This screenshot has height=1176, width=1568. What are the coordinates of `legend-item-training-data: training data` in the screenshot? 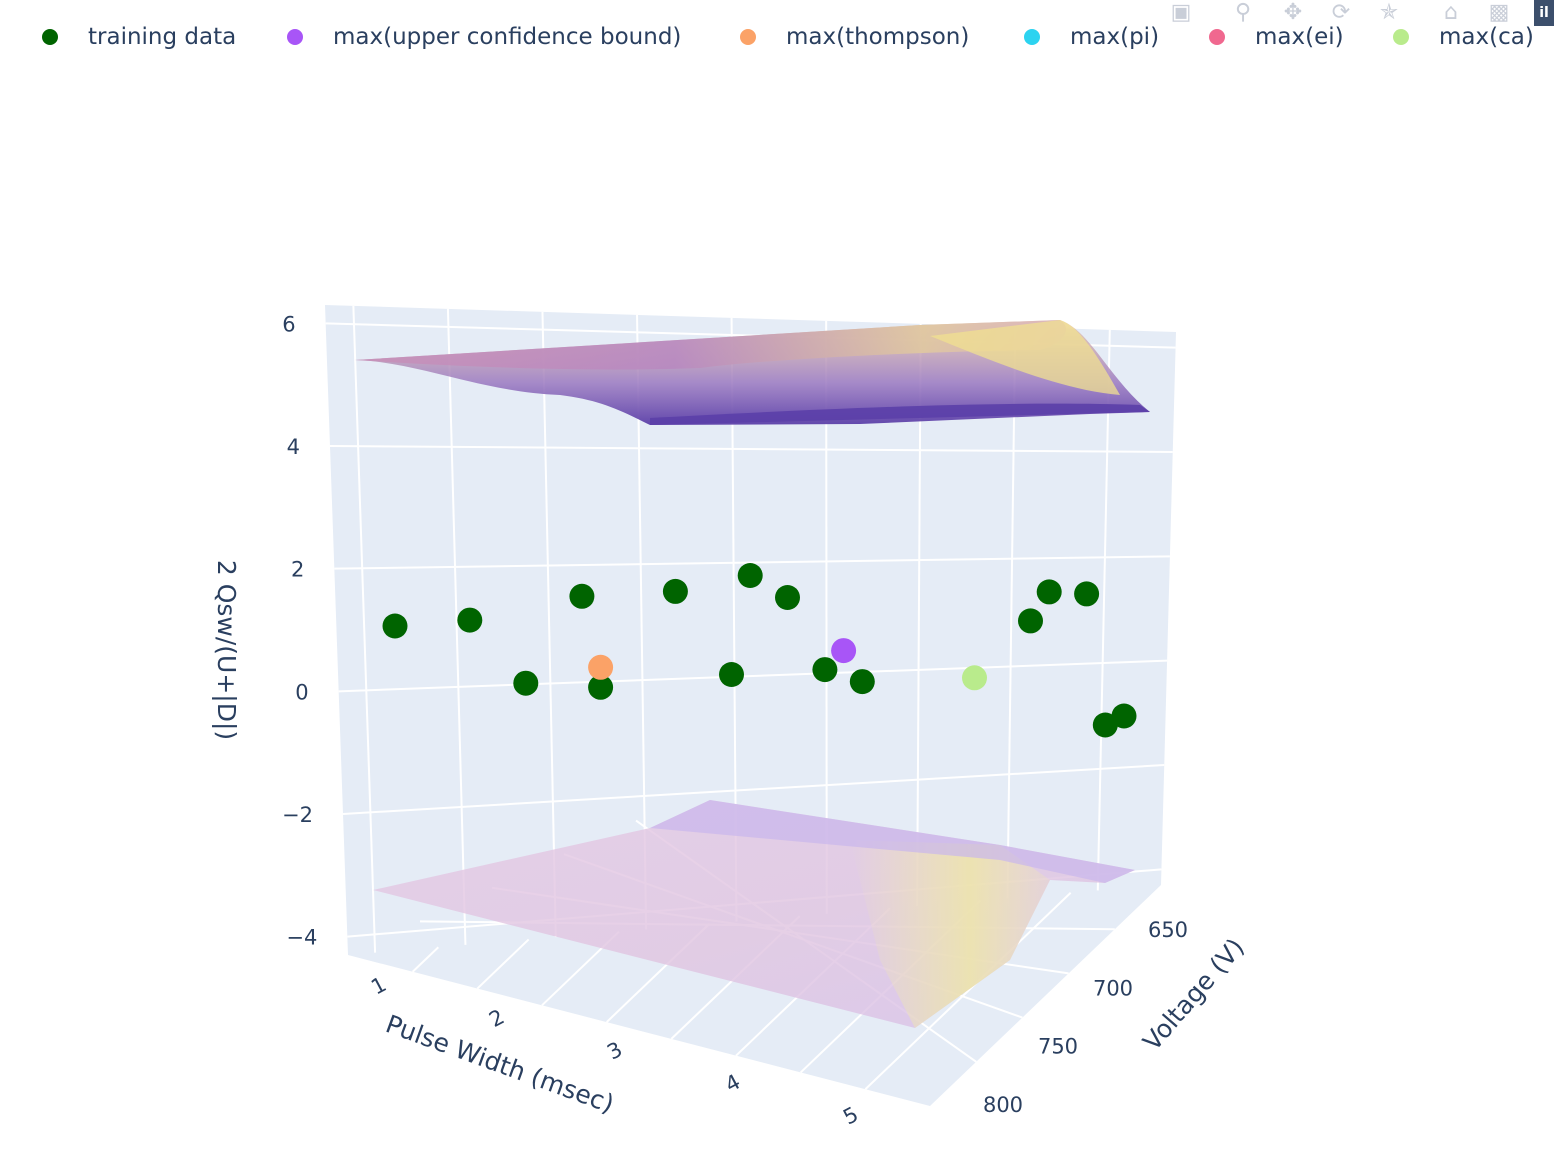 It's located at (139, 37).